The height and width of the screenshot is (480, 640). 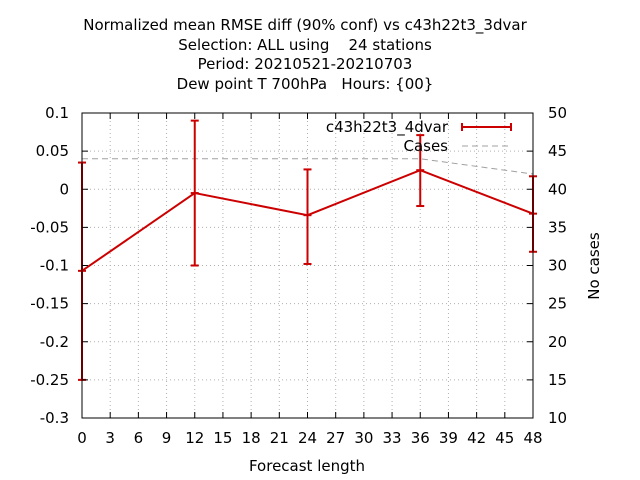 What do you see at coordinates (54, 342) in the screenshot?
I see `y-tick-label: -0.2` at bounding box center [54, 342].